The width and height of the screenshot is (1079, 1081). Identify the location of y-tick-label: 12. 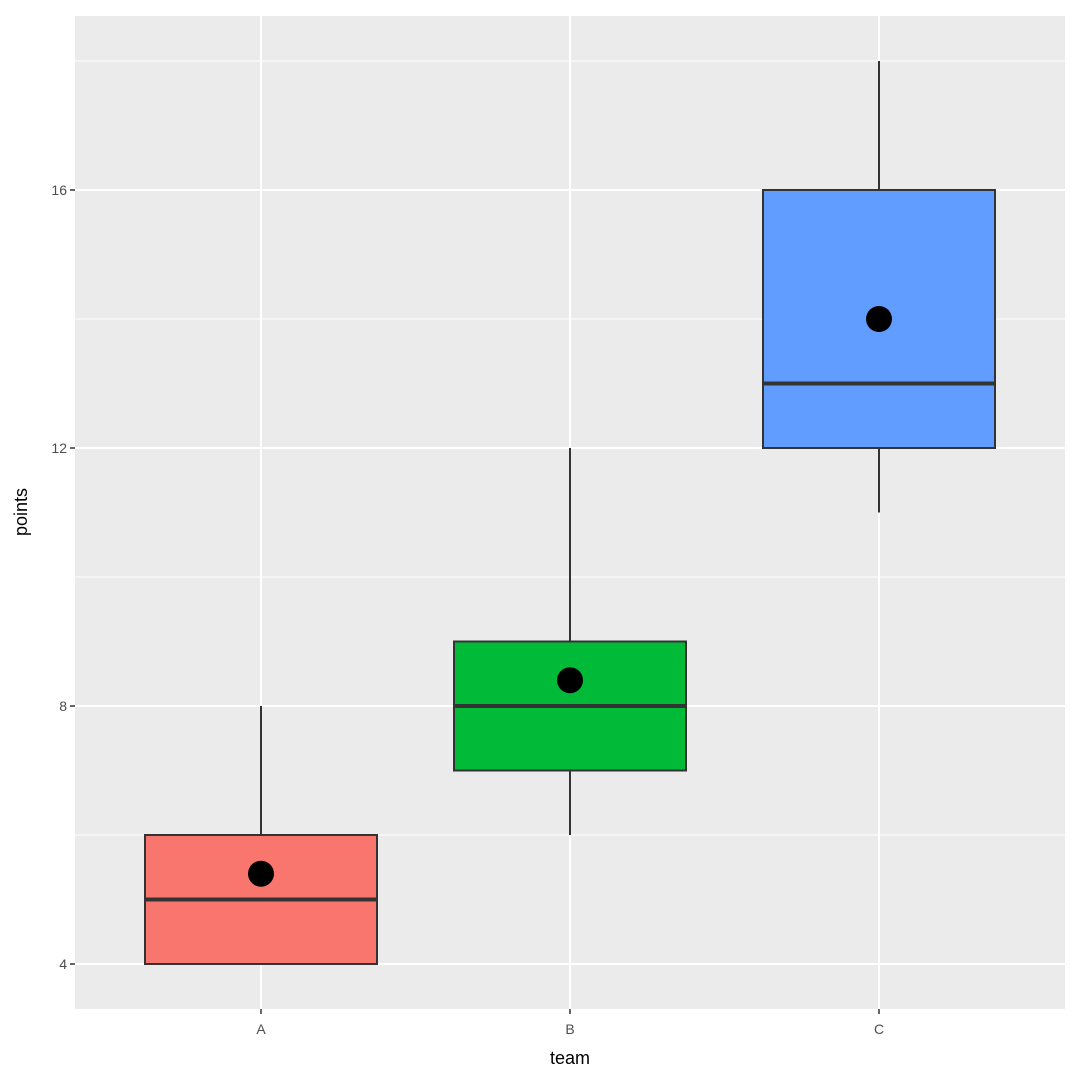
(59, 448).